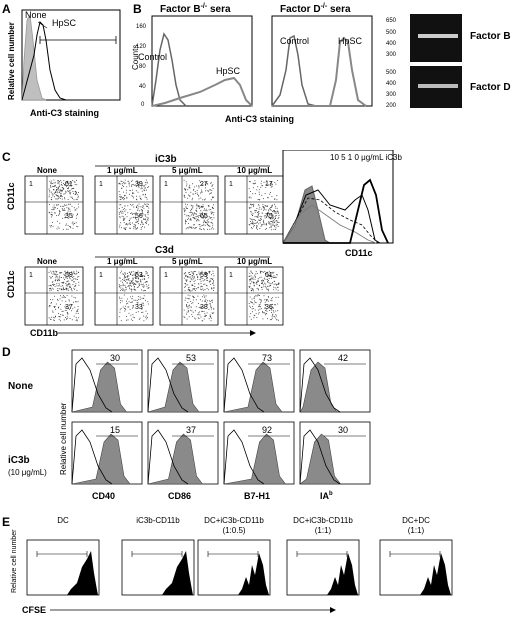 The height and width of the screenshot is (624, 520). What do you see at coordinates (269, 307) in the screenshot?
I see `quadrant-lr: 36` at bounding box center [269, 307].